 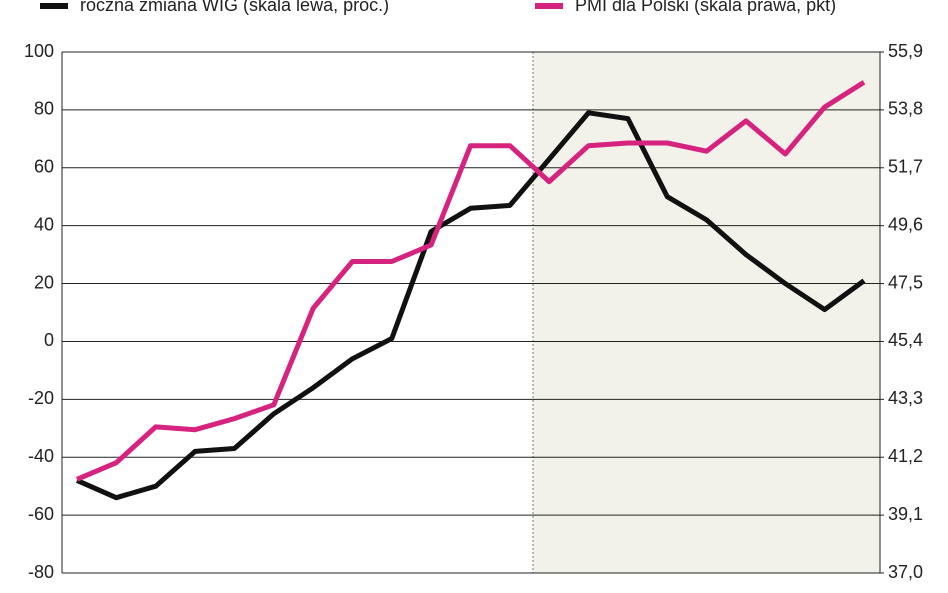 I want to click on y2-tick-label: 53,8, so click(x=905, y=109).